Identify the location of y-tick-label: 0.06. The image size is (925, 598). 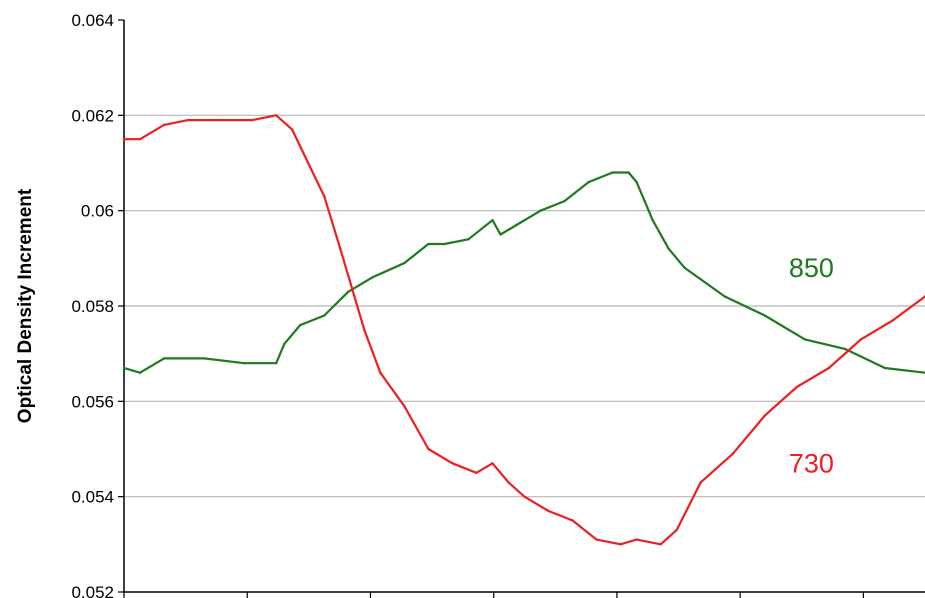
(97, 211).